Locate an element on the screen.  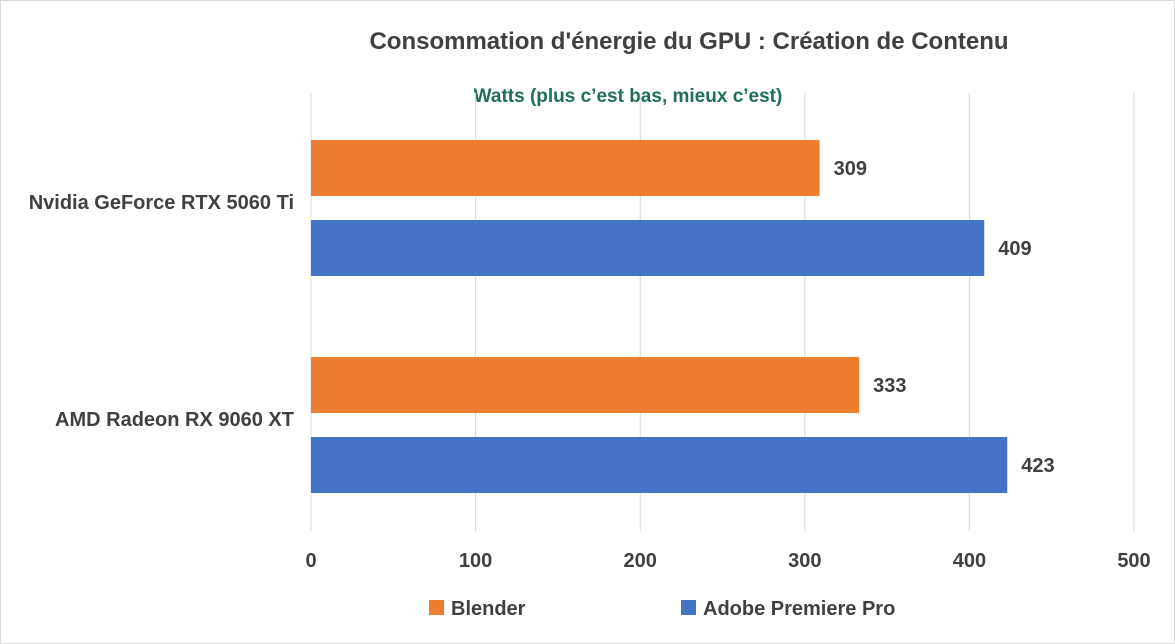
data-labels: 309 409 333 423 is located at coordinates (944, 317).